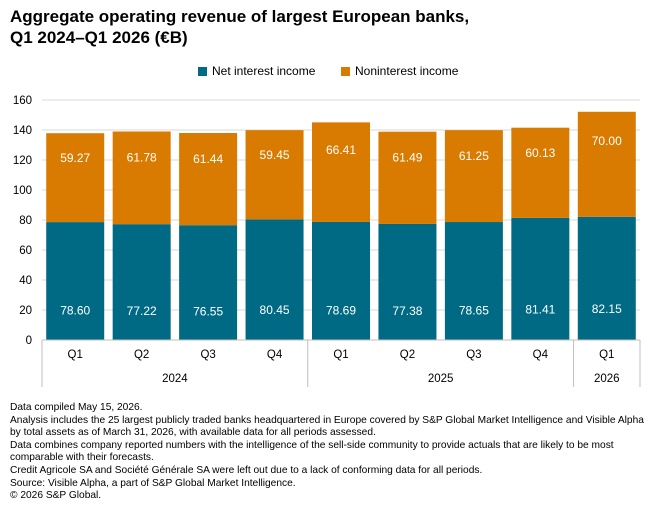 The height and width of the screenshot is (526, 660). Describe the element at coordinates (474, 156) in the screenshot. I see `data-label-noninterest: 61.25` at that location.